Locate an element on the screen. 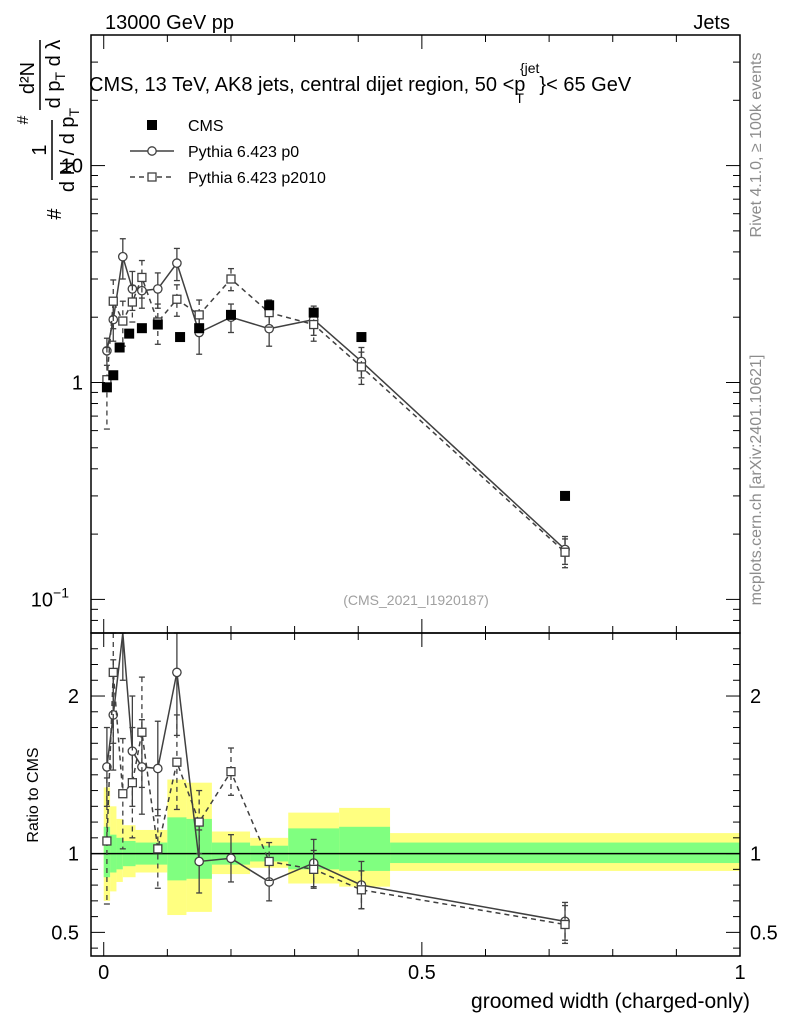 The image size is (786, 1024). main-ytick-exp-0: −1 is located at coordinates (61, 592).